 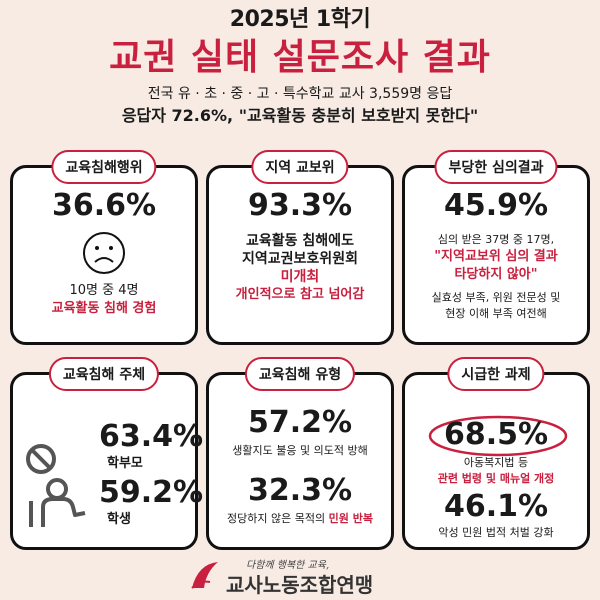 I want to click on stat-value: 32.3%, so click(x=300, y=490).